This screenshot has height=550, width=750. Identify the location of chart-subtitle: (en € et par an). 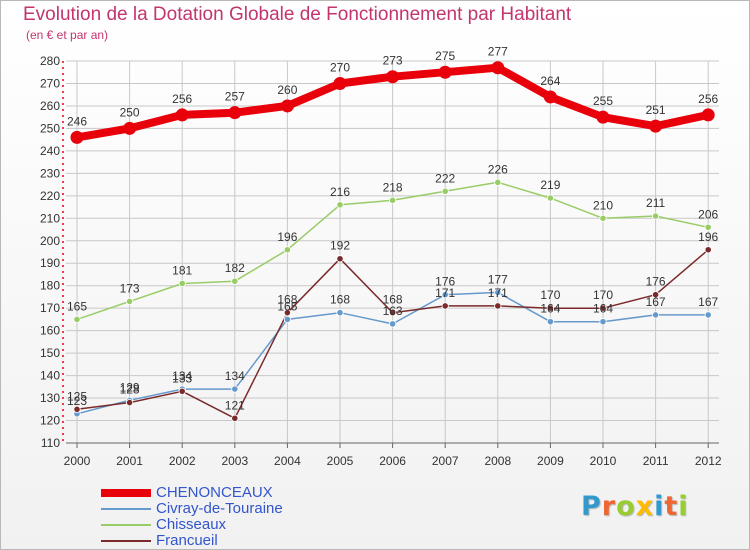
(67, 35).